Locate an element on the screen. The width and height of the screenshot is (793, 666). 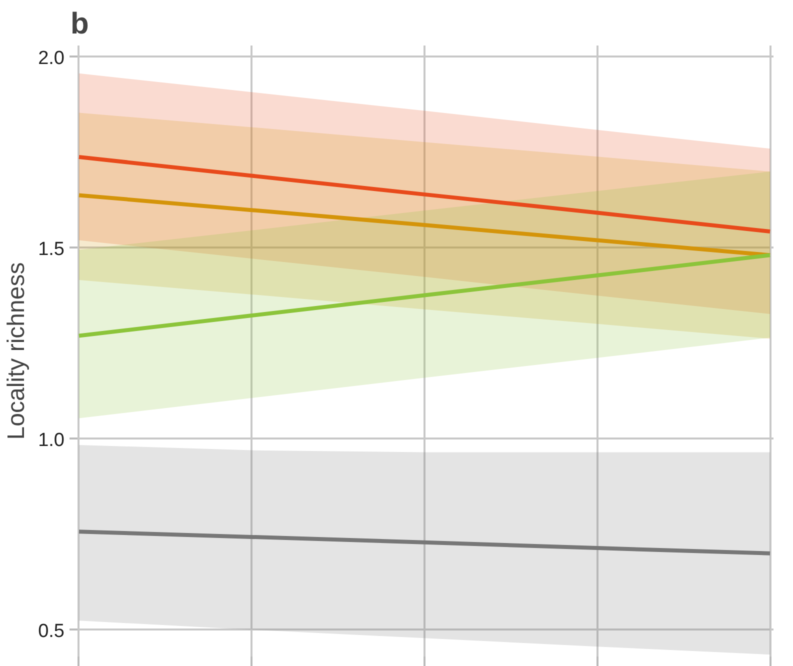
y-tick-label: 1.0 is located at coordinates (51, 440).